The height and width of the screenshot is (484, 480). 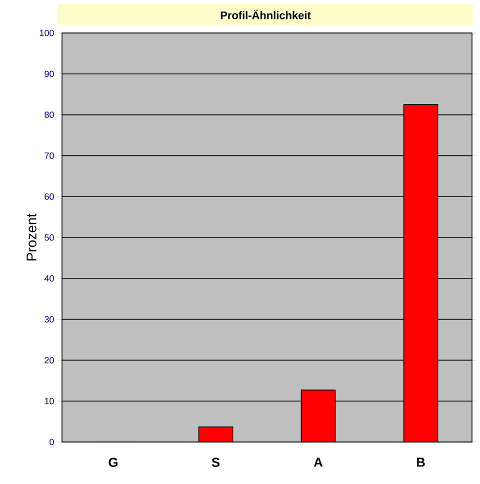 What do you see at coordinates (420, 462) in the screenshot?
I see `x-tick-label: B` at bounding box center [420, 462].